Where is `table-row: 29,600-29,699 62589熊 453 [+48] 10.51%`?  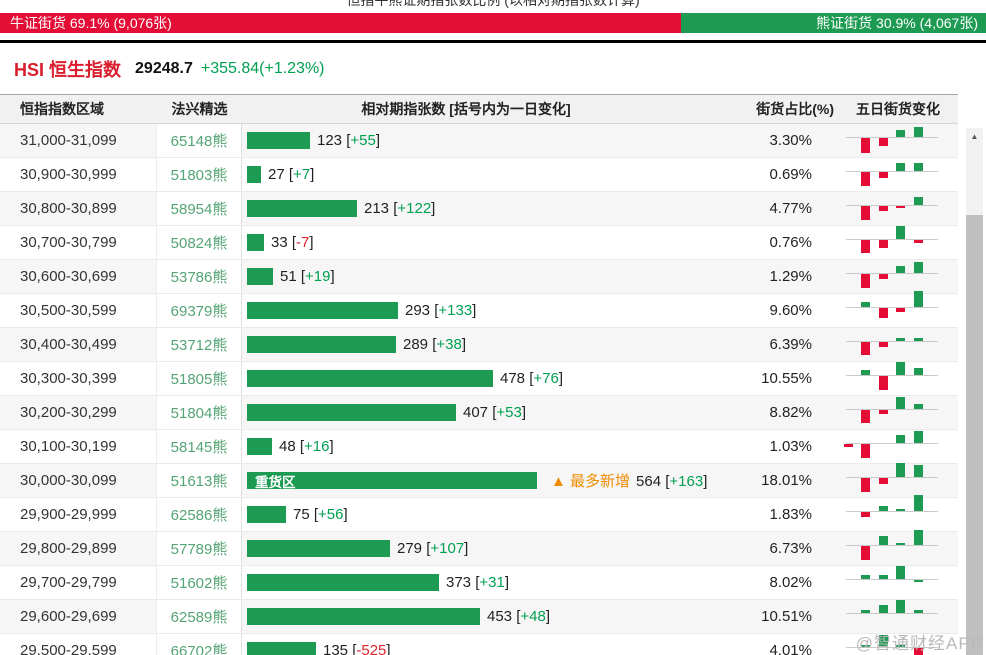 table-row: 29,600-29,699 62589熊 453 [+48] 10.51% is located at coordinates (479, 617).